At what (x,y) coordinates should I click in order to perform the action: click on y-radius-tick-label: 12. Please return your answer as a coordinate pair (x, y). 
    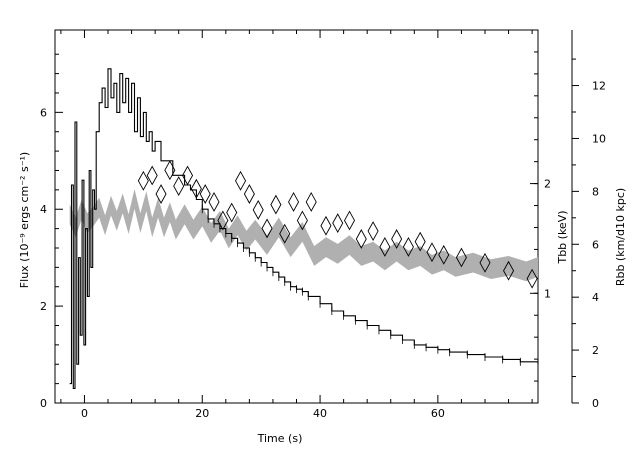
    Looking at the image, I should click on (599, 86).